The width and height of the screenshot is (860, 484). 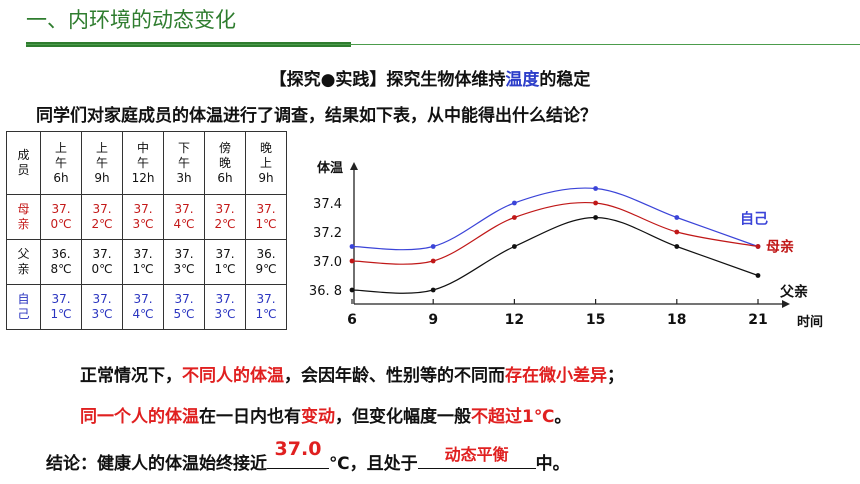 I want to click on conclusion-text-c: 中。, so click(x=552, y=464).